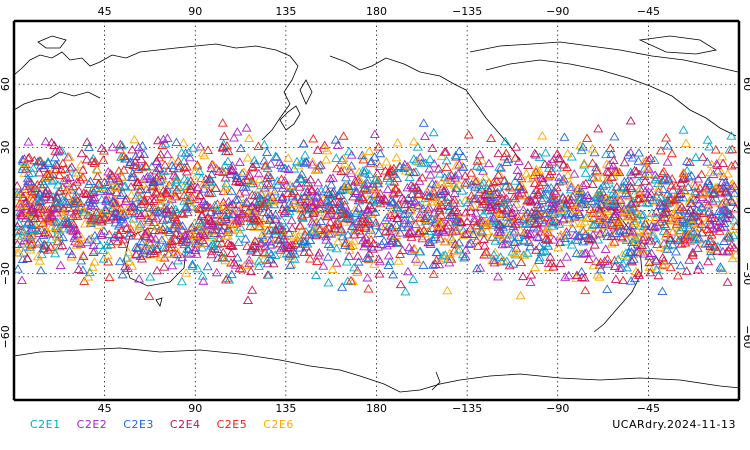 Image resolution: width=750 pixels, height=450 pixels. What do you see at coordinates (648, 408) in the screenshot?
I see `lon-tick-label: −45` at bounding box center [648, 408].